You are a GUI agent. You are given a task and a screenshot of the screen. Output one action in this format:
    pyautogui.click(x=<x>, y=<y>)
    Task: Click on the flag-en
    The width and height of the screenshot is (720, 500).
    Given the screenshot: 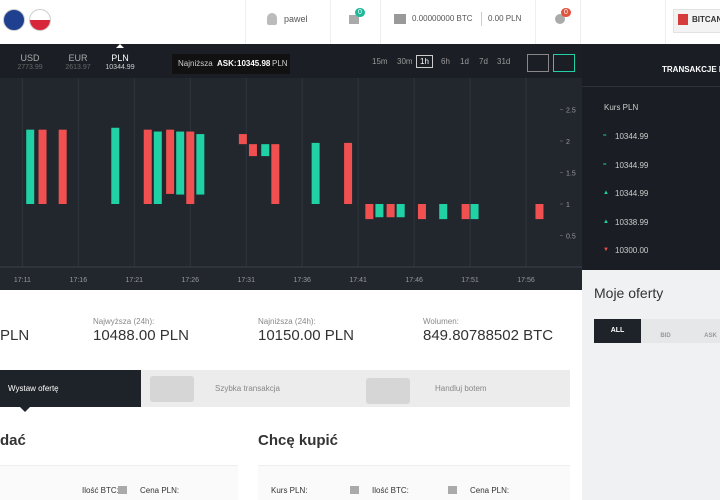 What is the action you would take?
    pyautogui.click(x=14, y=20)
    